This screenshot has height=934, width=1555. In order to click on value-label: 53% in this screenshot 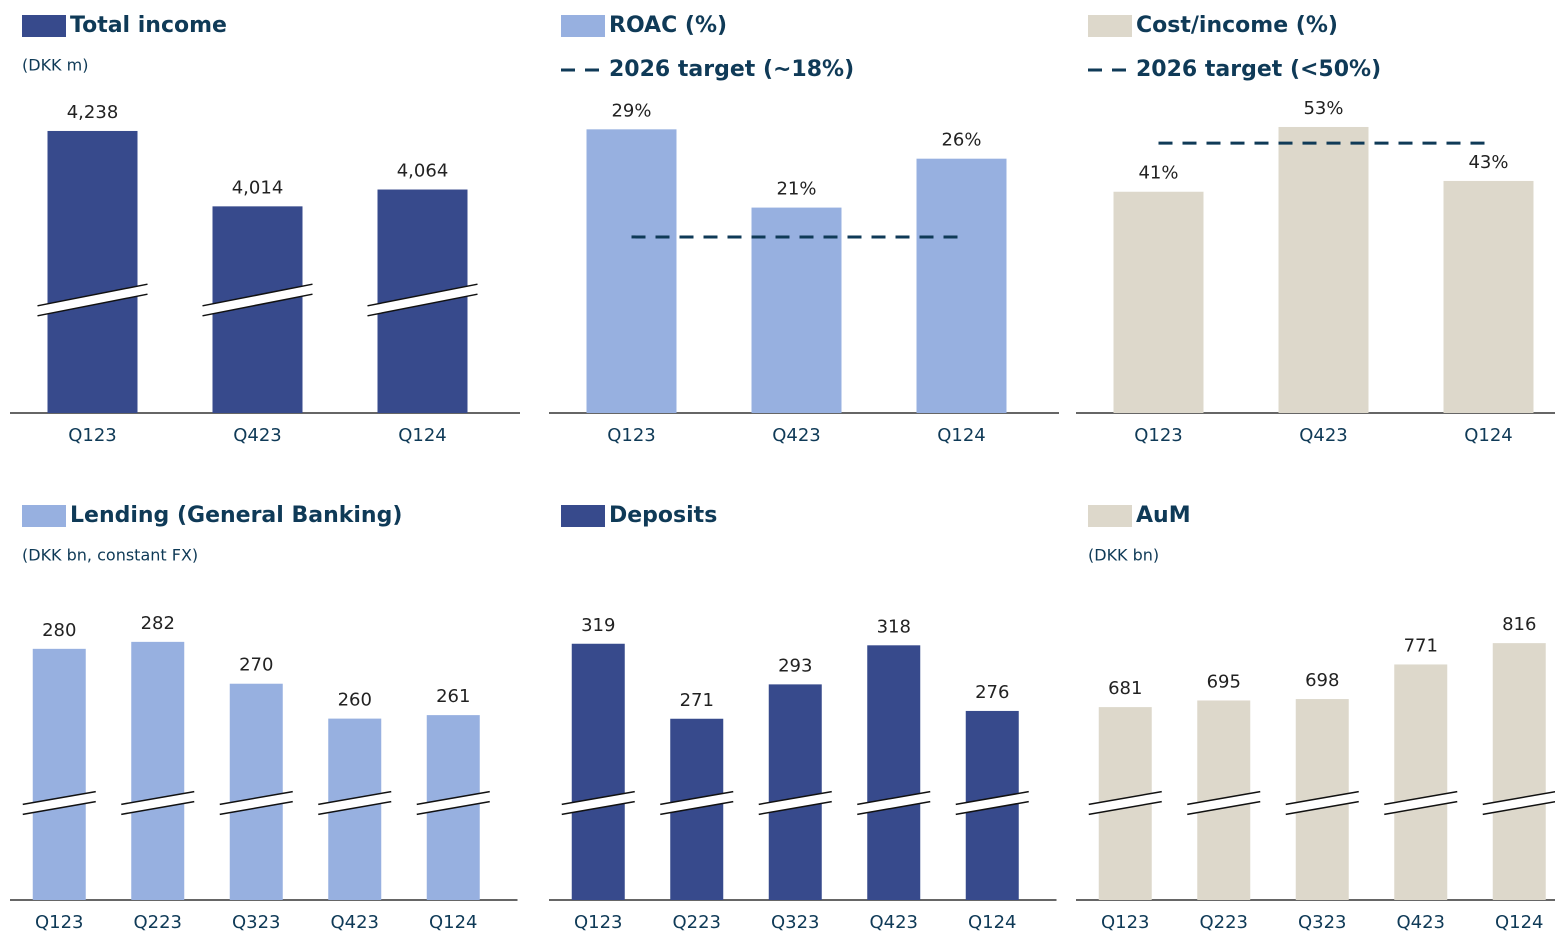, I will do `click(1323, 108)`.